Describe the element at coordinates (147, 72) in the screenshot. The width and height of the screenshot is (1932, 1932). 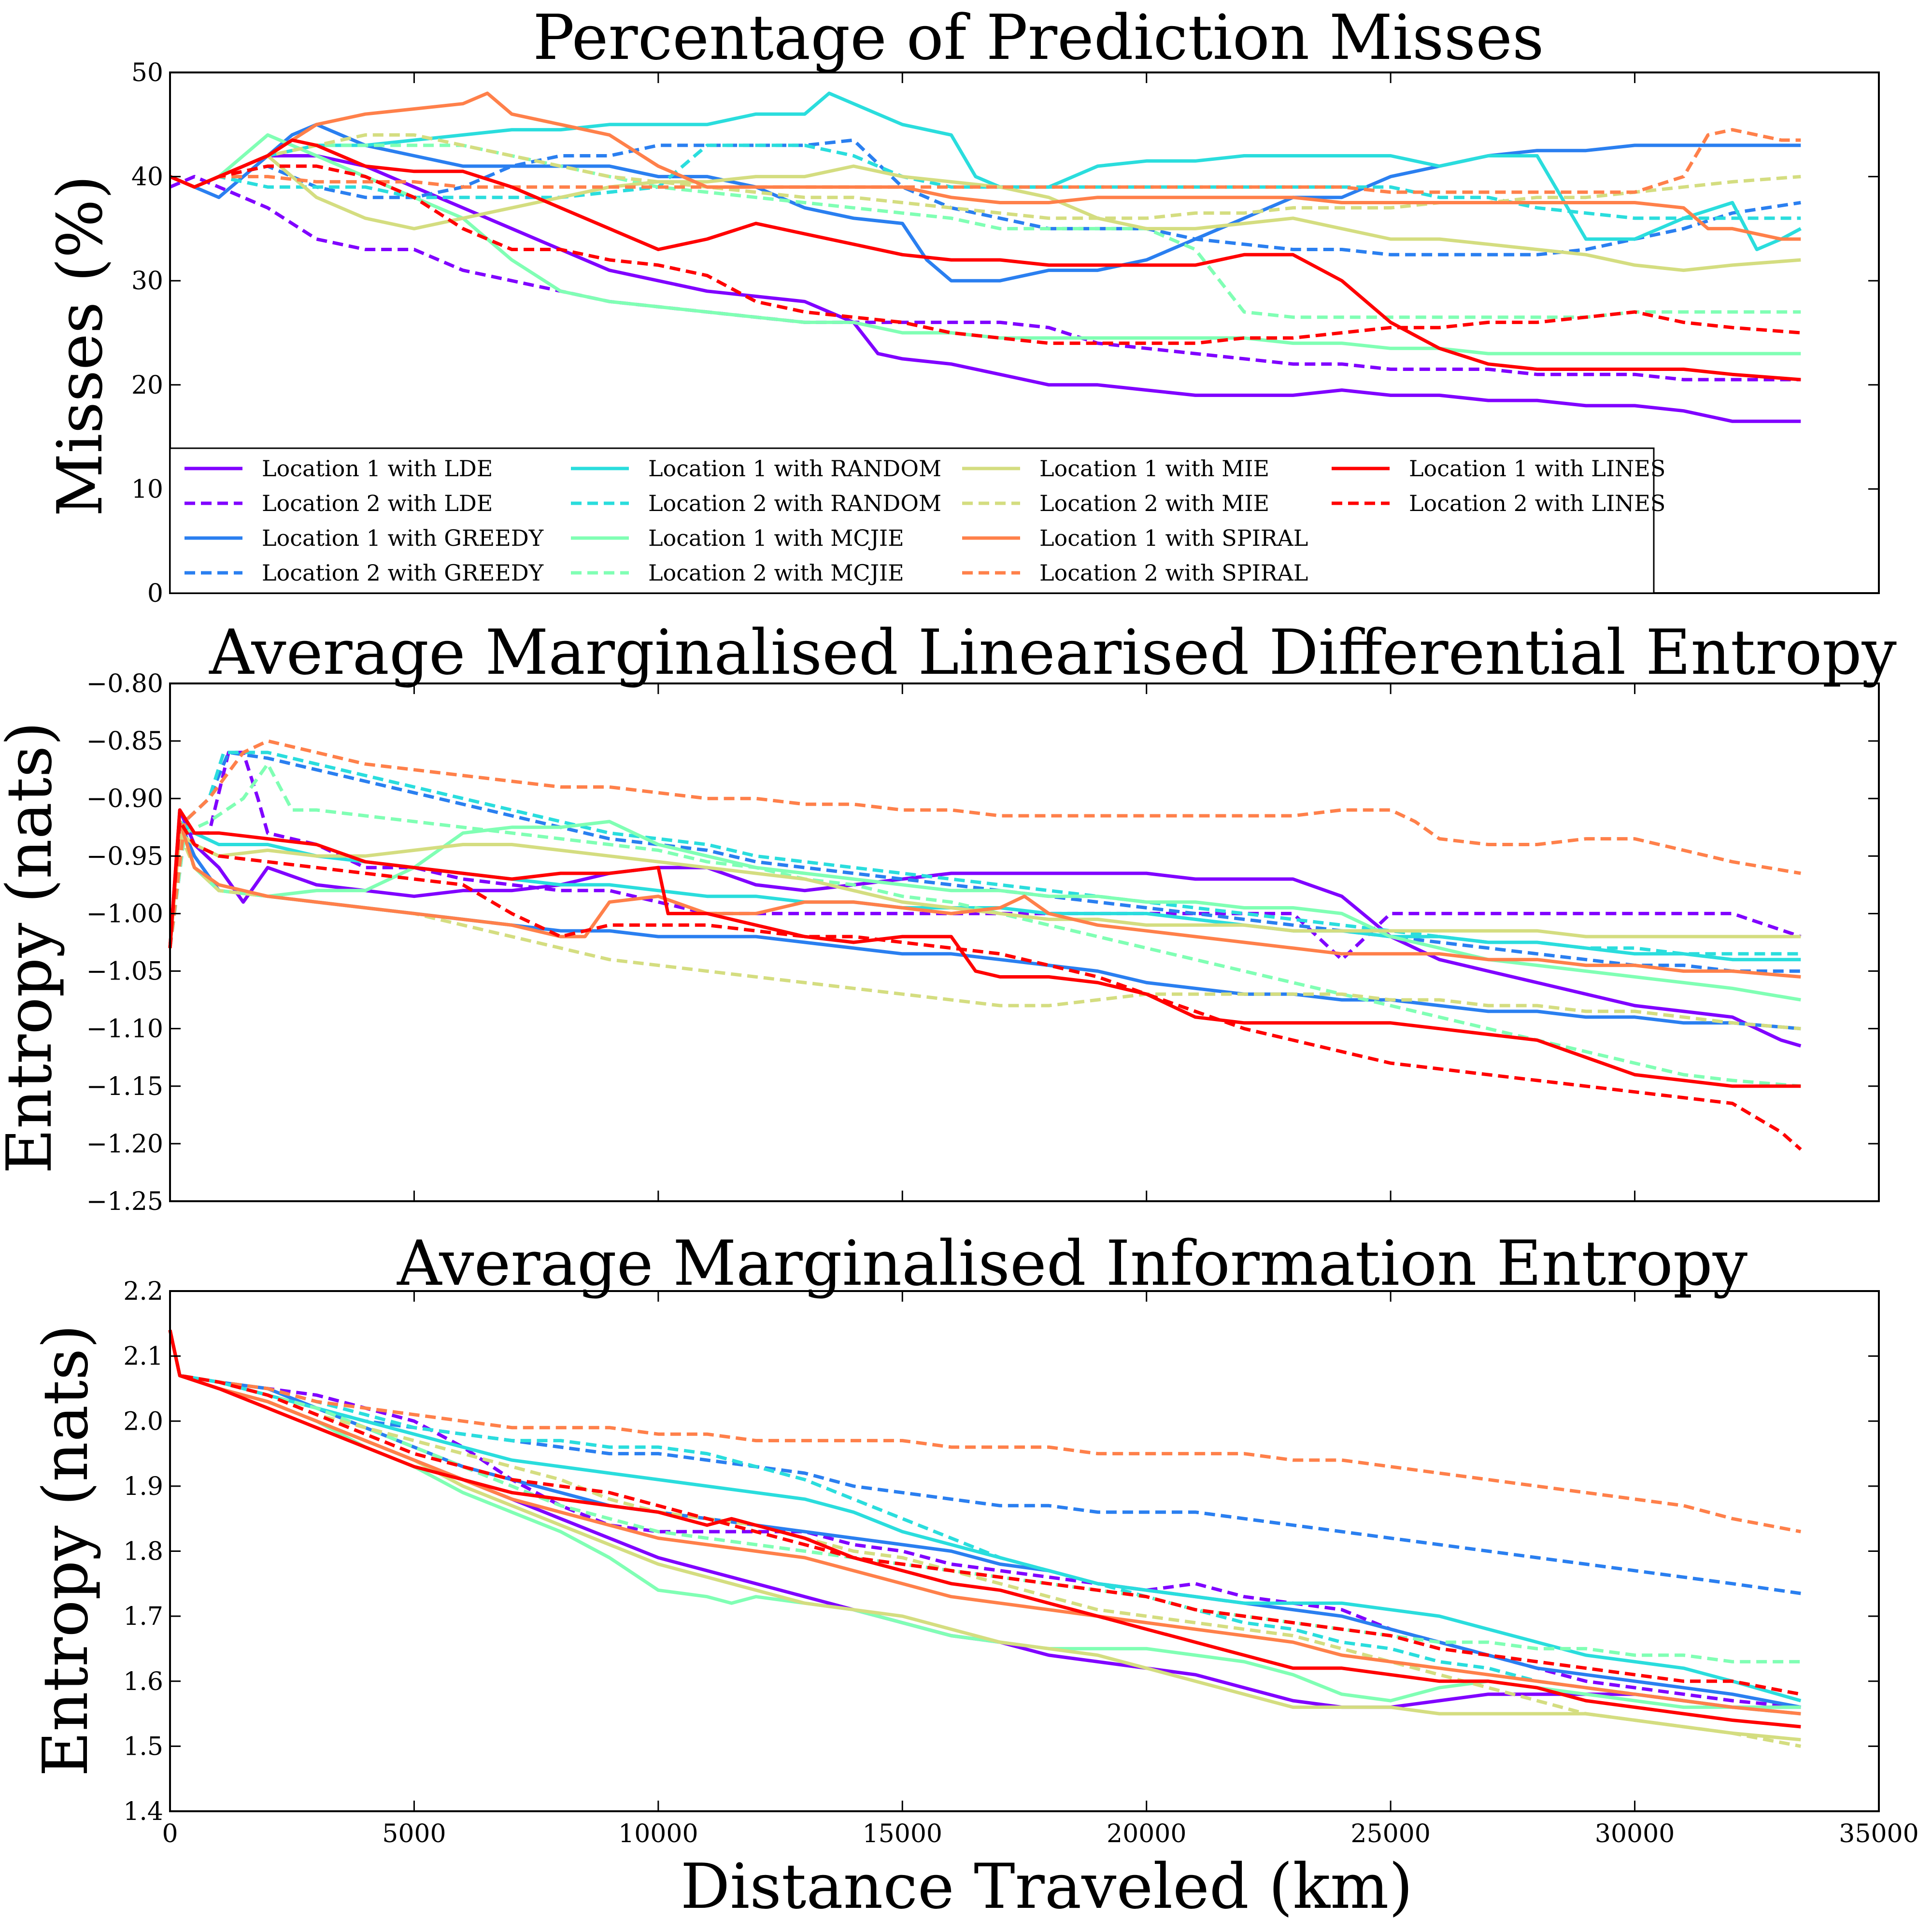
I see `y-tick-label: 50` at that location.